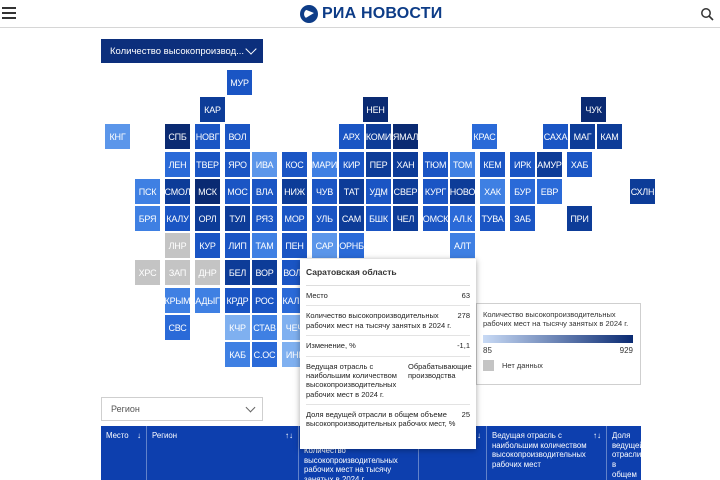  I want to click on region-tile: СТАВ, so click(264, 327).